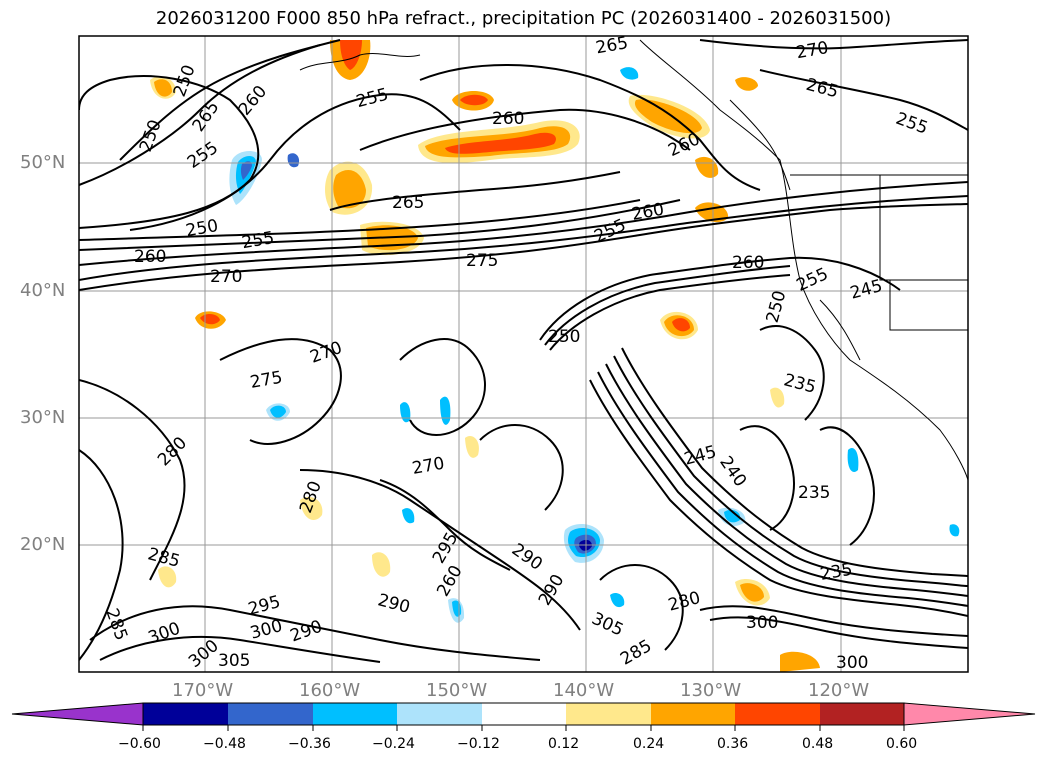 The image size is (1047, 765). I want to click on contour-label: 295, so click(264, 606).